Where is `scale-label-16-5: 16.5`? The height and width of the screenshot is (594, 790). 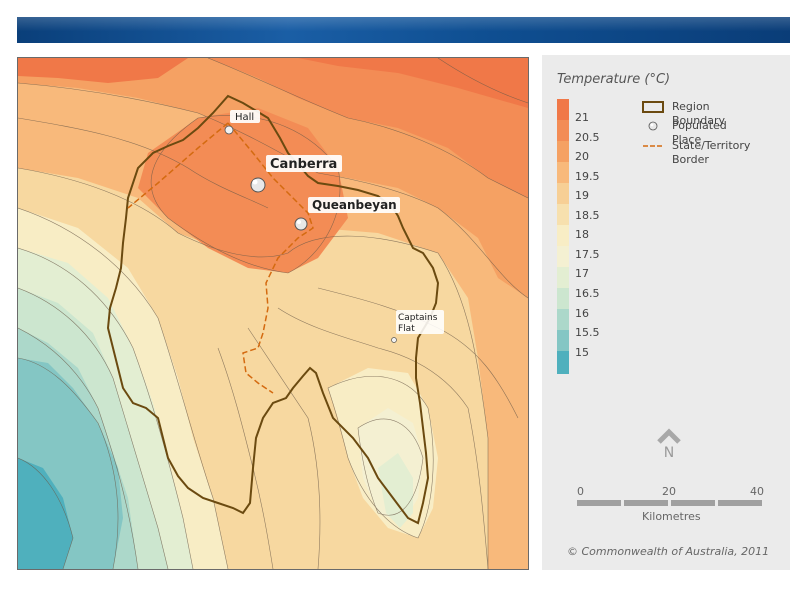
scale-label-16-5: 16.5 is located at coordinates (587, 293).